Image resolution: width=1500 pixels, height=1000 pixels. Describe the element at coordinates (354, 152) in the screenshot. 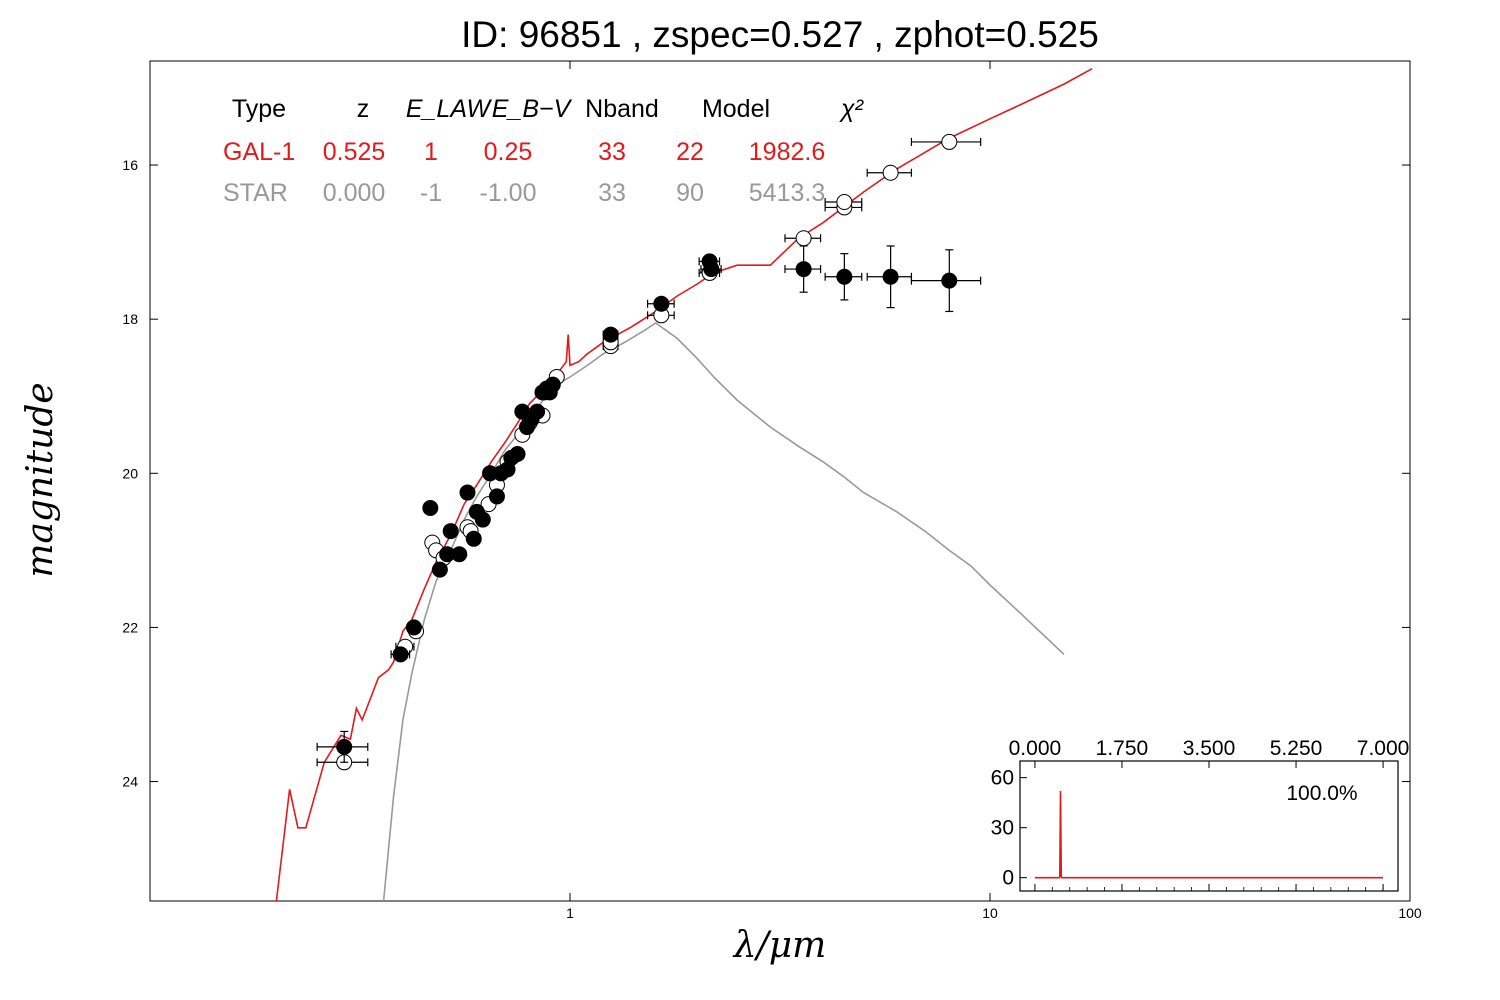

I see `gal-row-cell: 0.525` at that location.